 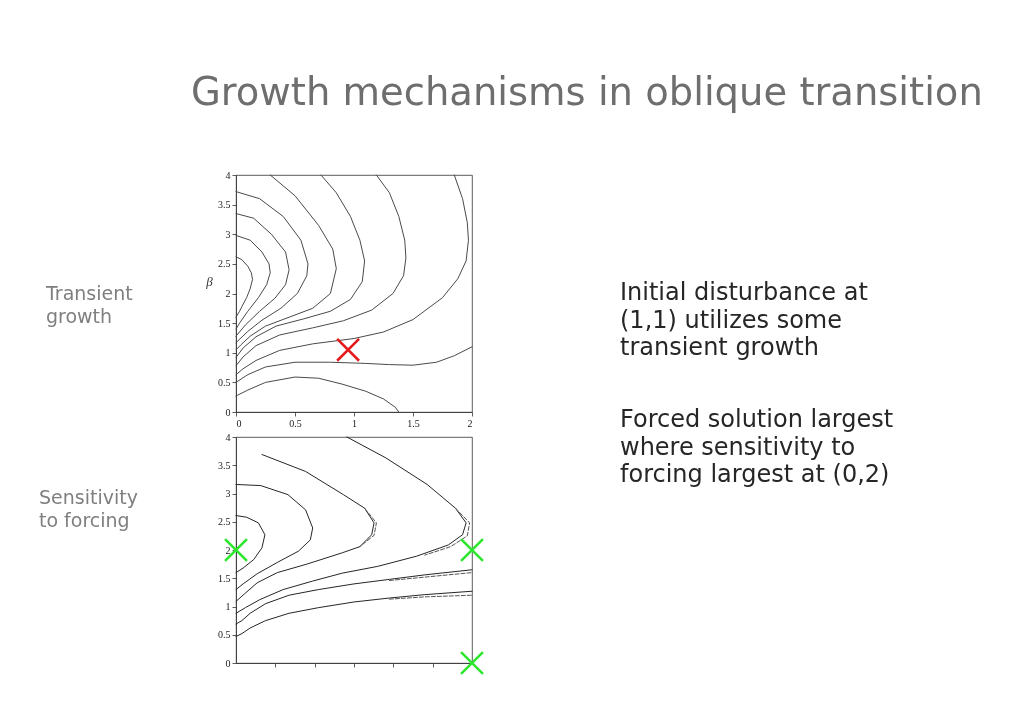 I want to click on text: Growth mechanisms in oblique transition, so click(x=587, y=91).